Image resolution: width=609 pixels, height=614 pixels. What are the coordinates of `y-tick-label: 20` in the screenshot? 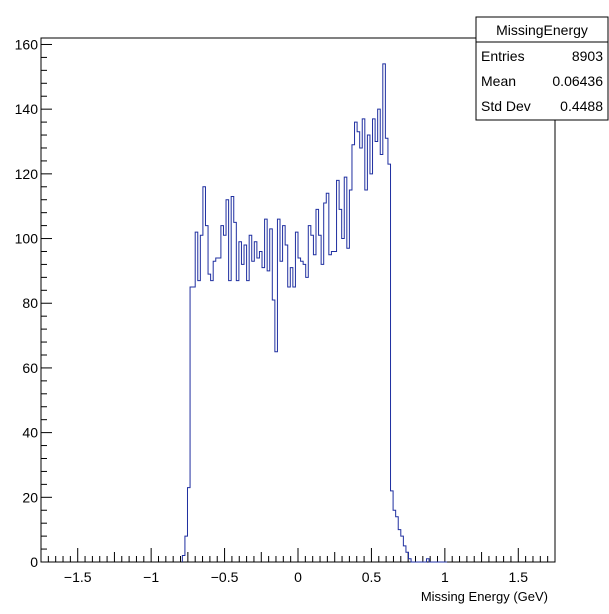 It's located at (30, 497).